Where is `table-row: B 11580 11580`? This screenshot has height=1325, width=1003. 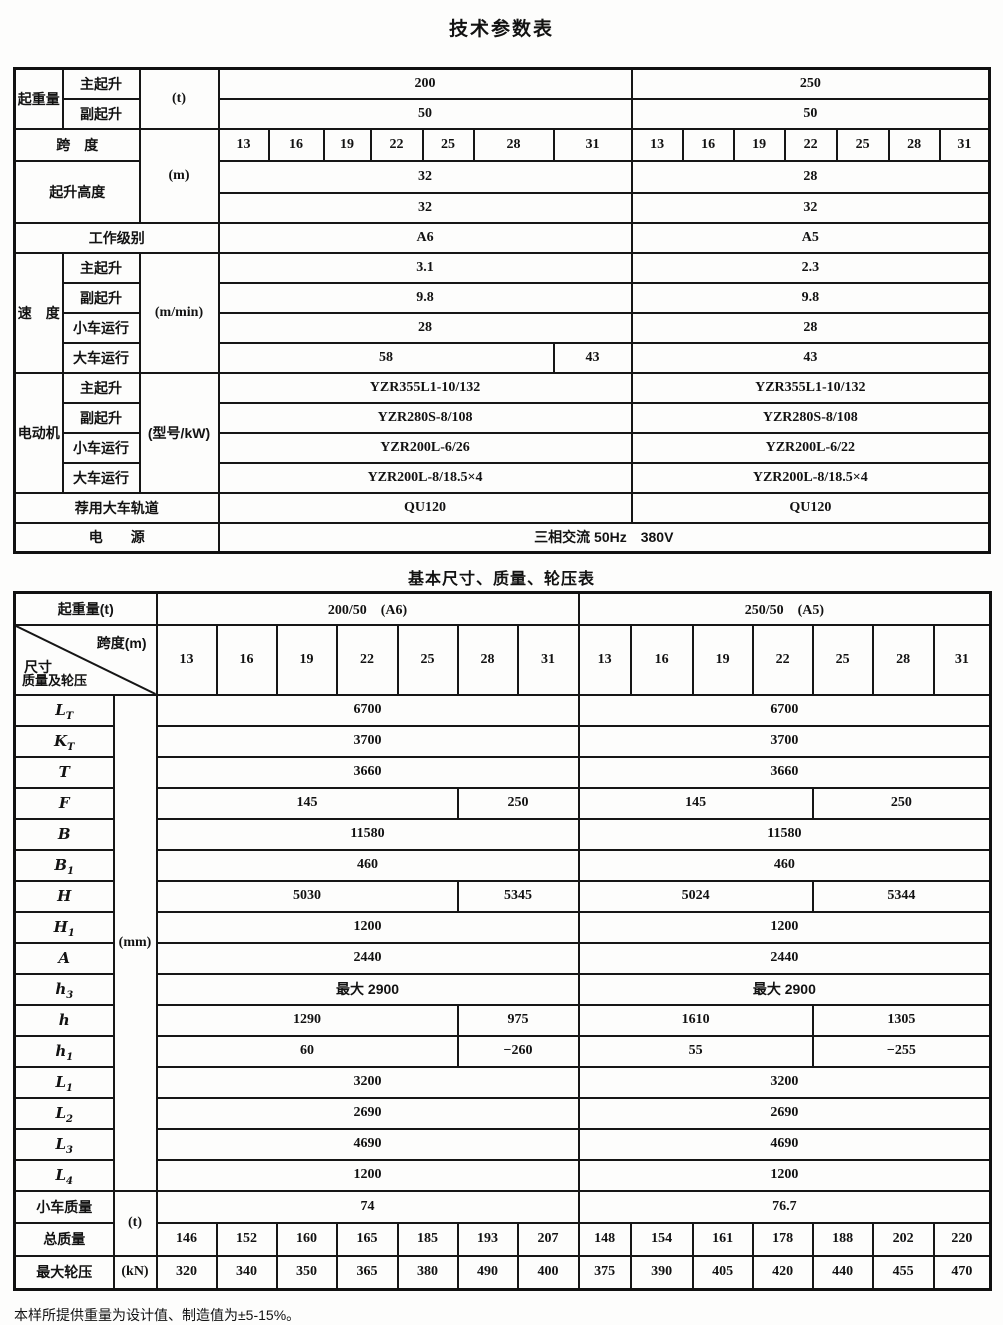 table-row: B 11580 11580 is located at coordinates (502, 834).